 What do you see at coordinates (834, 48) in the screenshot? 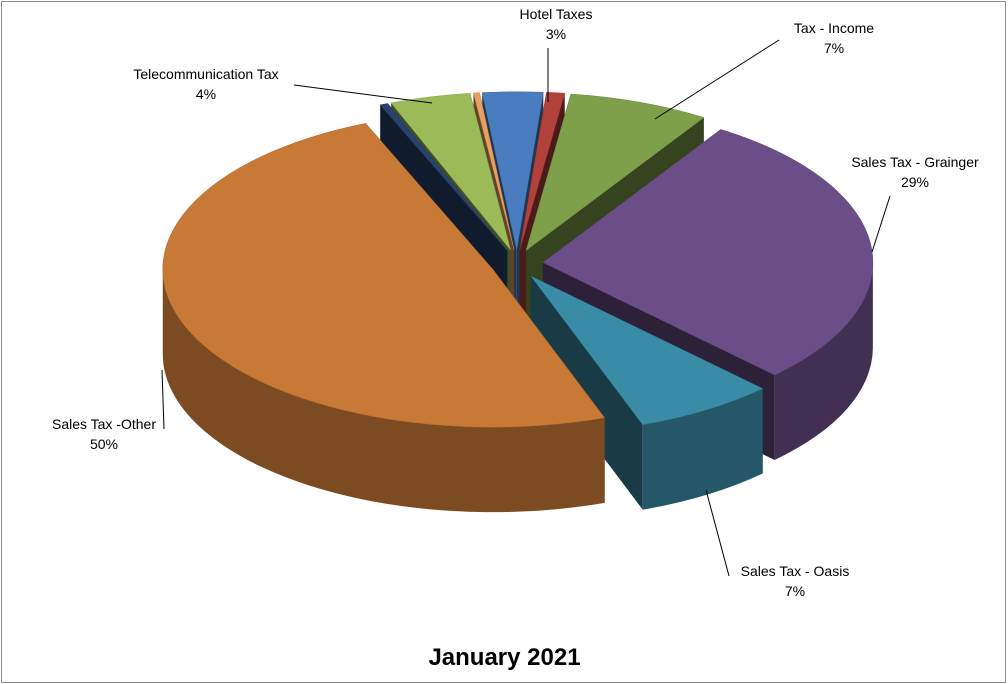
I see `slice-percent-tax-income: 7%` at bounding box center [834, 48].